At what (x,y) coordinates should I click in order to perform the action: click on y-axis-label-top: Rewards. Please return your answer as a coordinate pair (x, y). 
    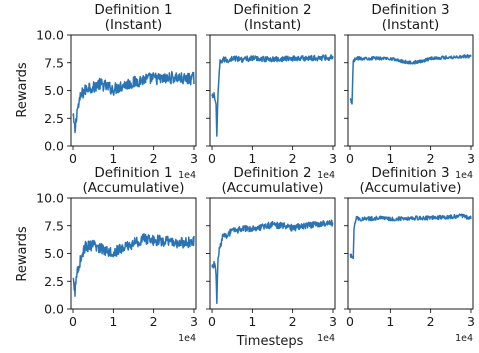
    Looking at the image, I should click on (22, 89).